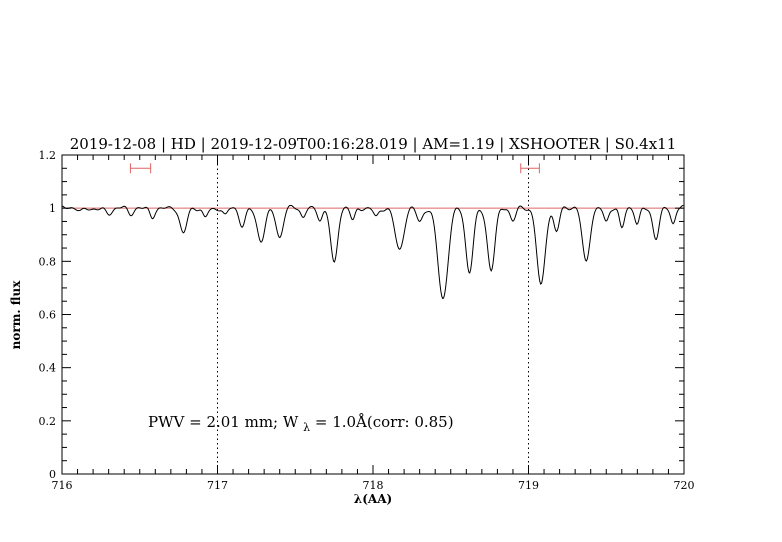  I want to click on y-tick-label: 0.6, so click(48, 315).